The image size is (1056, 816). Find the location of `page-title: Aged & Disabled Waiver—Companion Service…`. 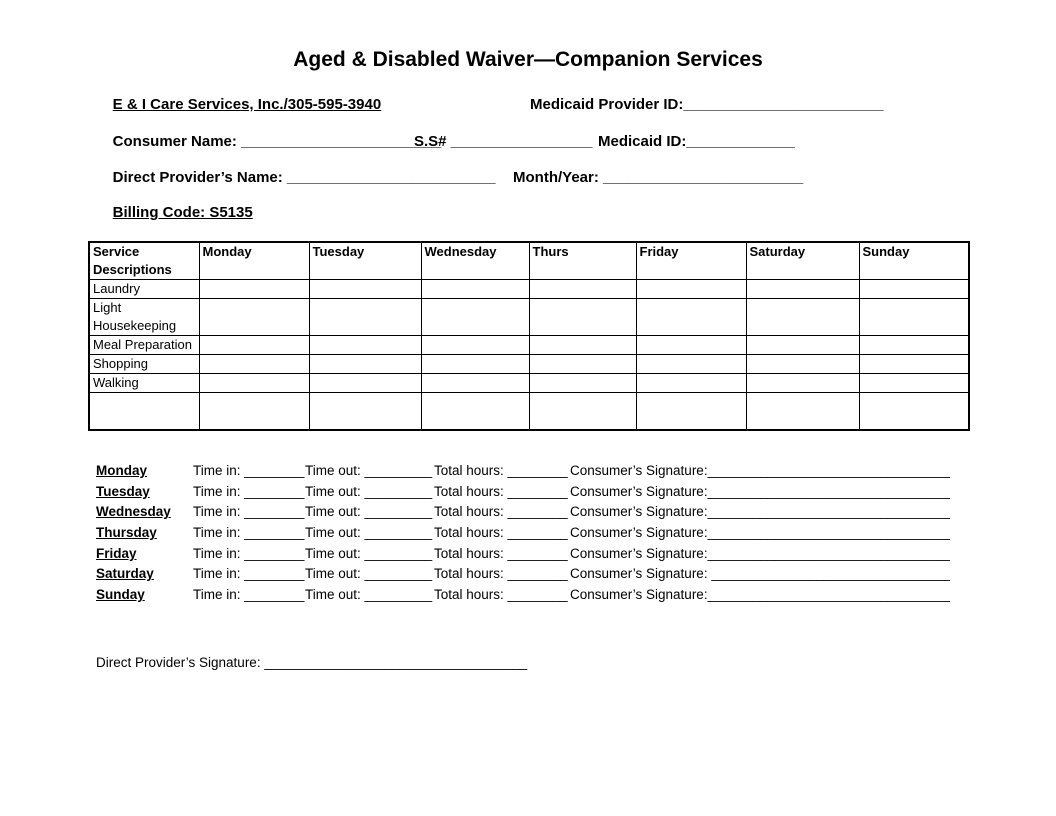

page-title: Aged & Disabled Waiver—Companion Service… is located at coordinates (528, 59).